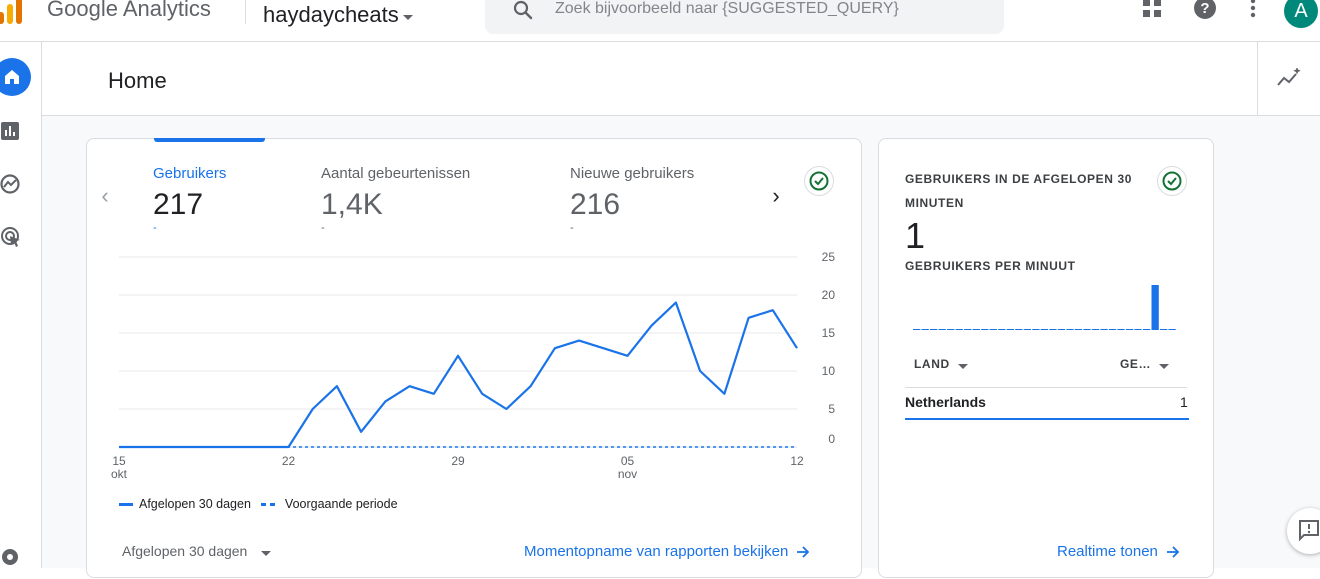 This screenshot has width=1320, height=579. What do you see at coordinates (632, 199) in the screenshot?
I see `metric-new-users: Nieuwe gebruikers 216 -` at bounding box center [632, 199].